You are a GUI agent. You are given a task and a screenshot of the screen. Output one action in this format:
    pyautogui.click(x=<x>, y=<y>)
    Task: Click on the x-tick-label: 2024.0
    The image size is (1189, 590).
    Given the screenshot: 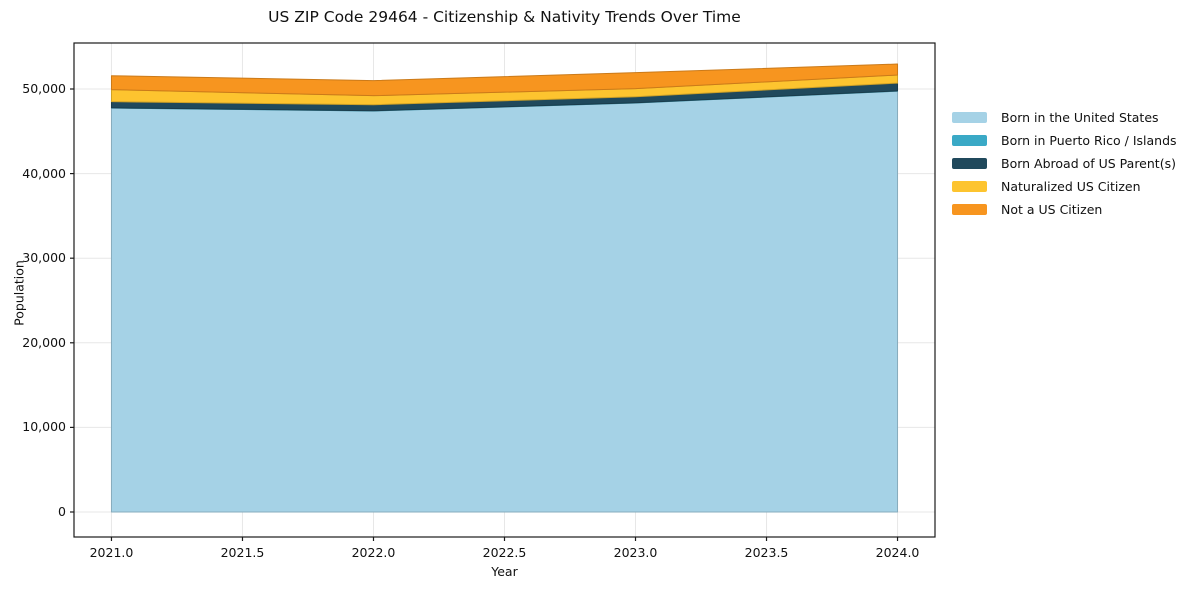 What is the action you would take?
    pyautogui.click(x=897, y=552)
    